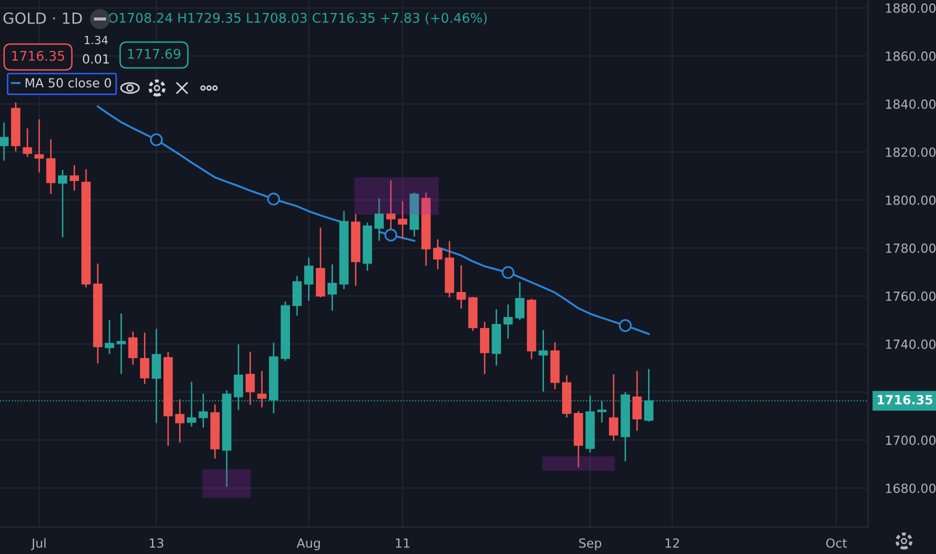 This screenshot has width=936, height=554. I want to click on y-tick-label: 1860.00, so click(911, 56).